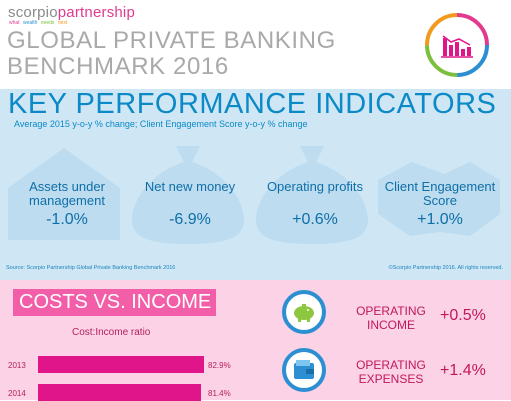  Describe the element at coordinates (67, 193) in the screenshot. I see `kpi-label-assets: Assets under management` at that location.